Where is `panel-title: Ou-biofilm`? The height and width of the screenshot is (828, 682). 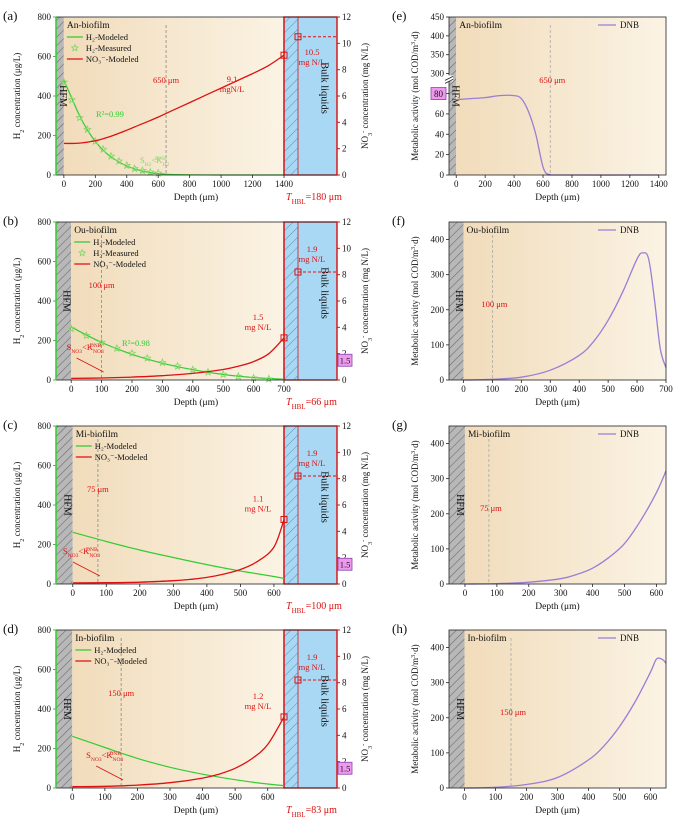
panel-title: Ou-biofilm is located at coordinates (95, 230).